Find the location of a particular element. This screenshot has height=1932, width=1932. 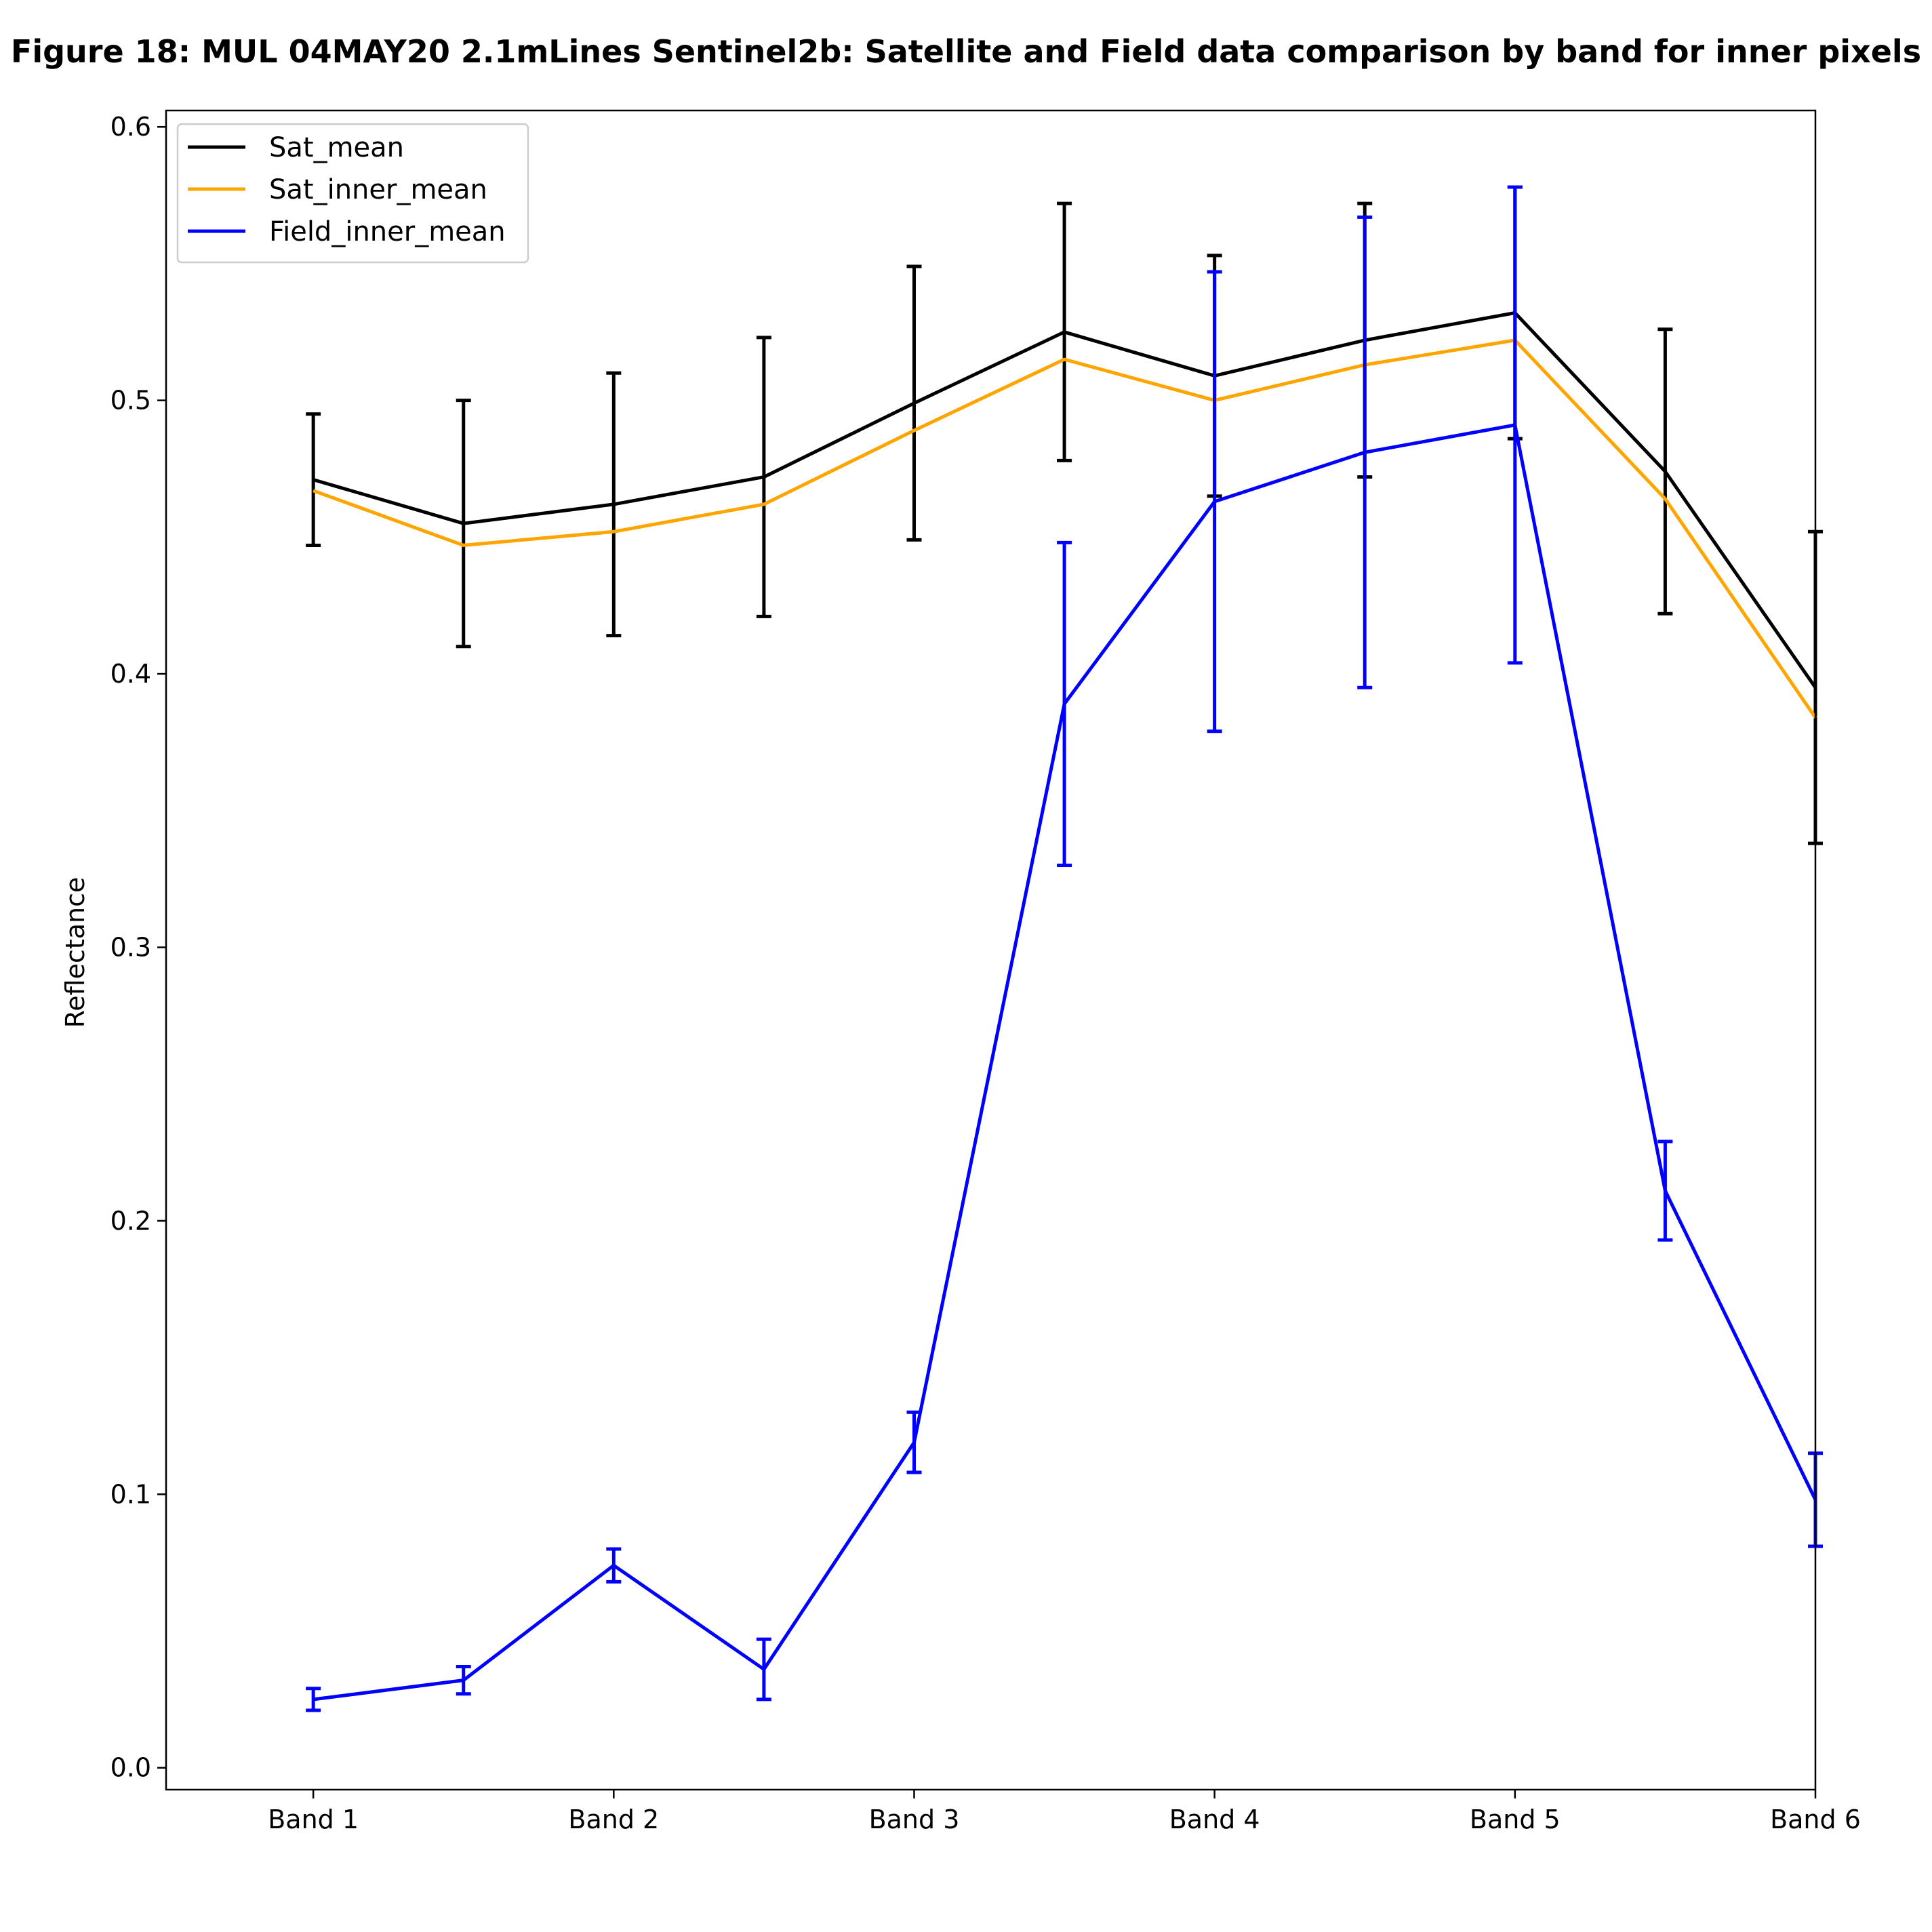

y-tick-label: 0.4 is located at coordinates (130, 674).